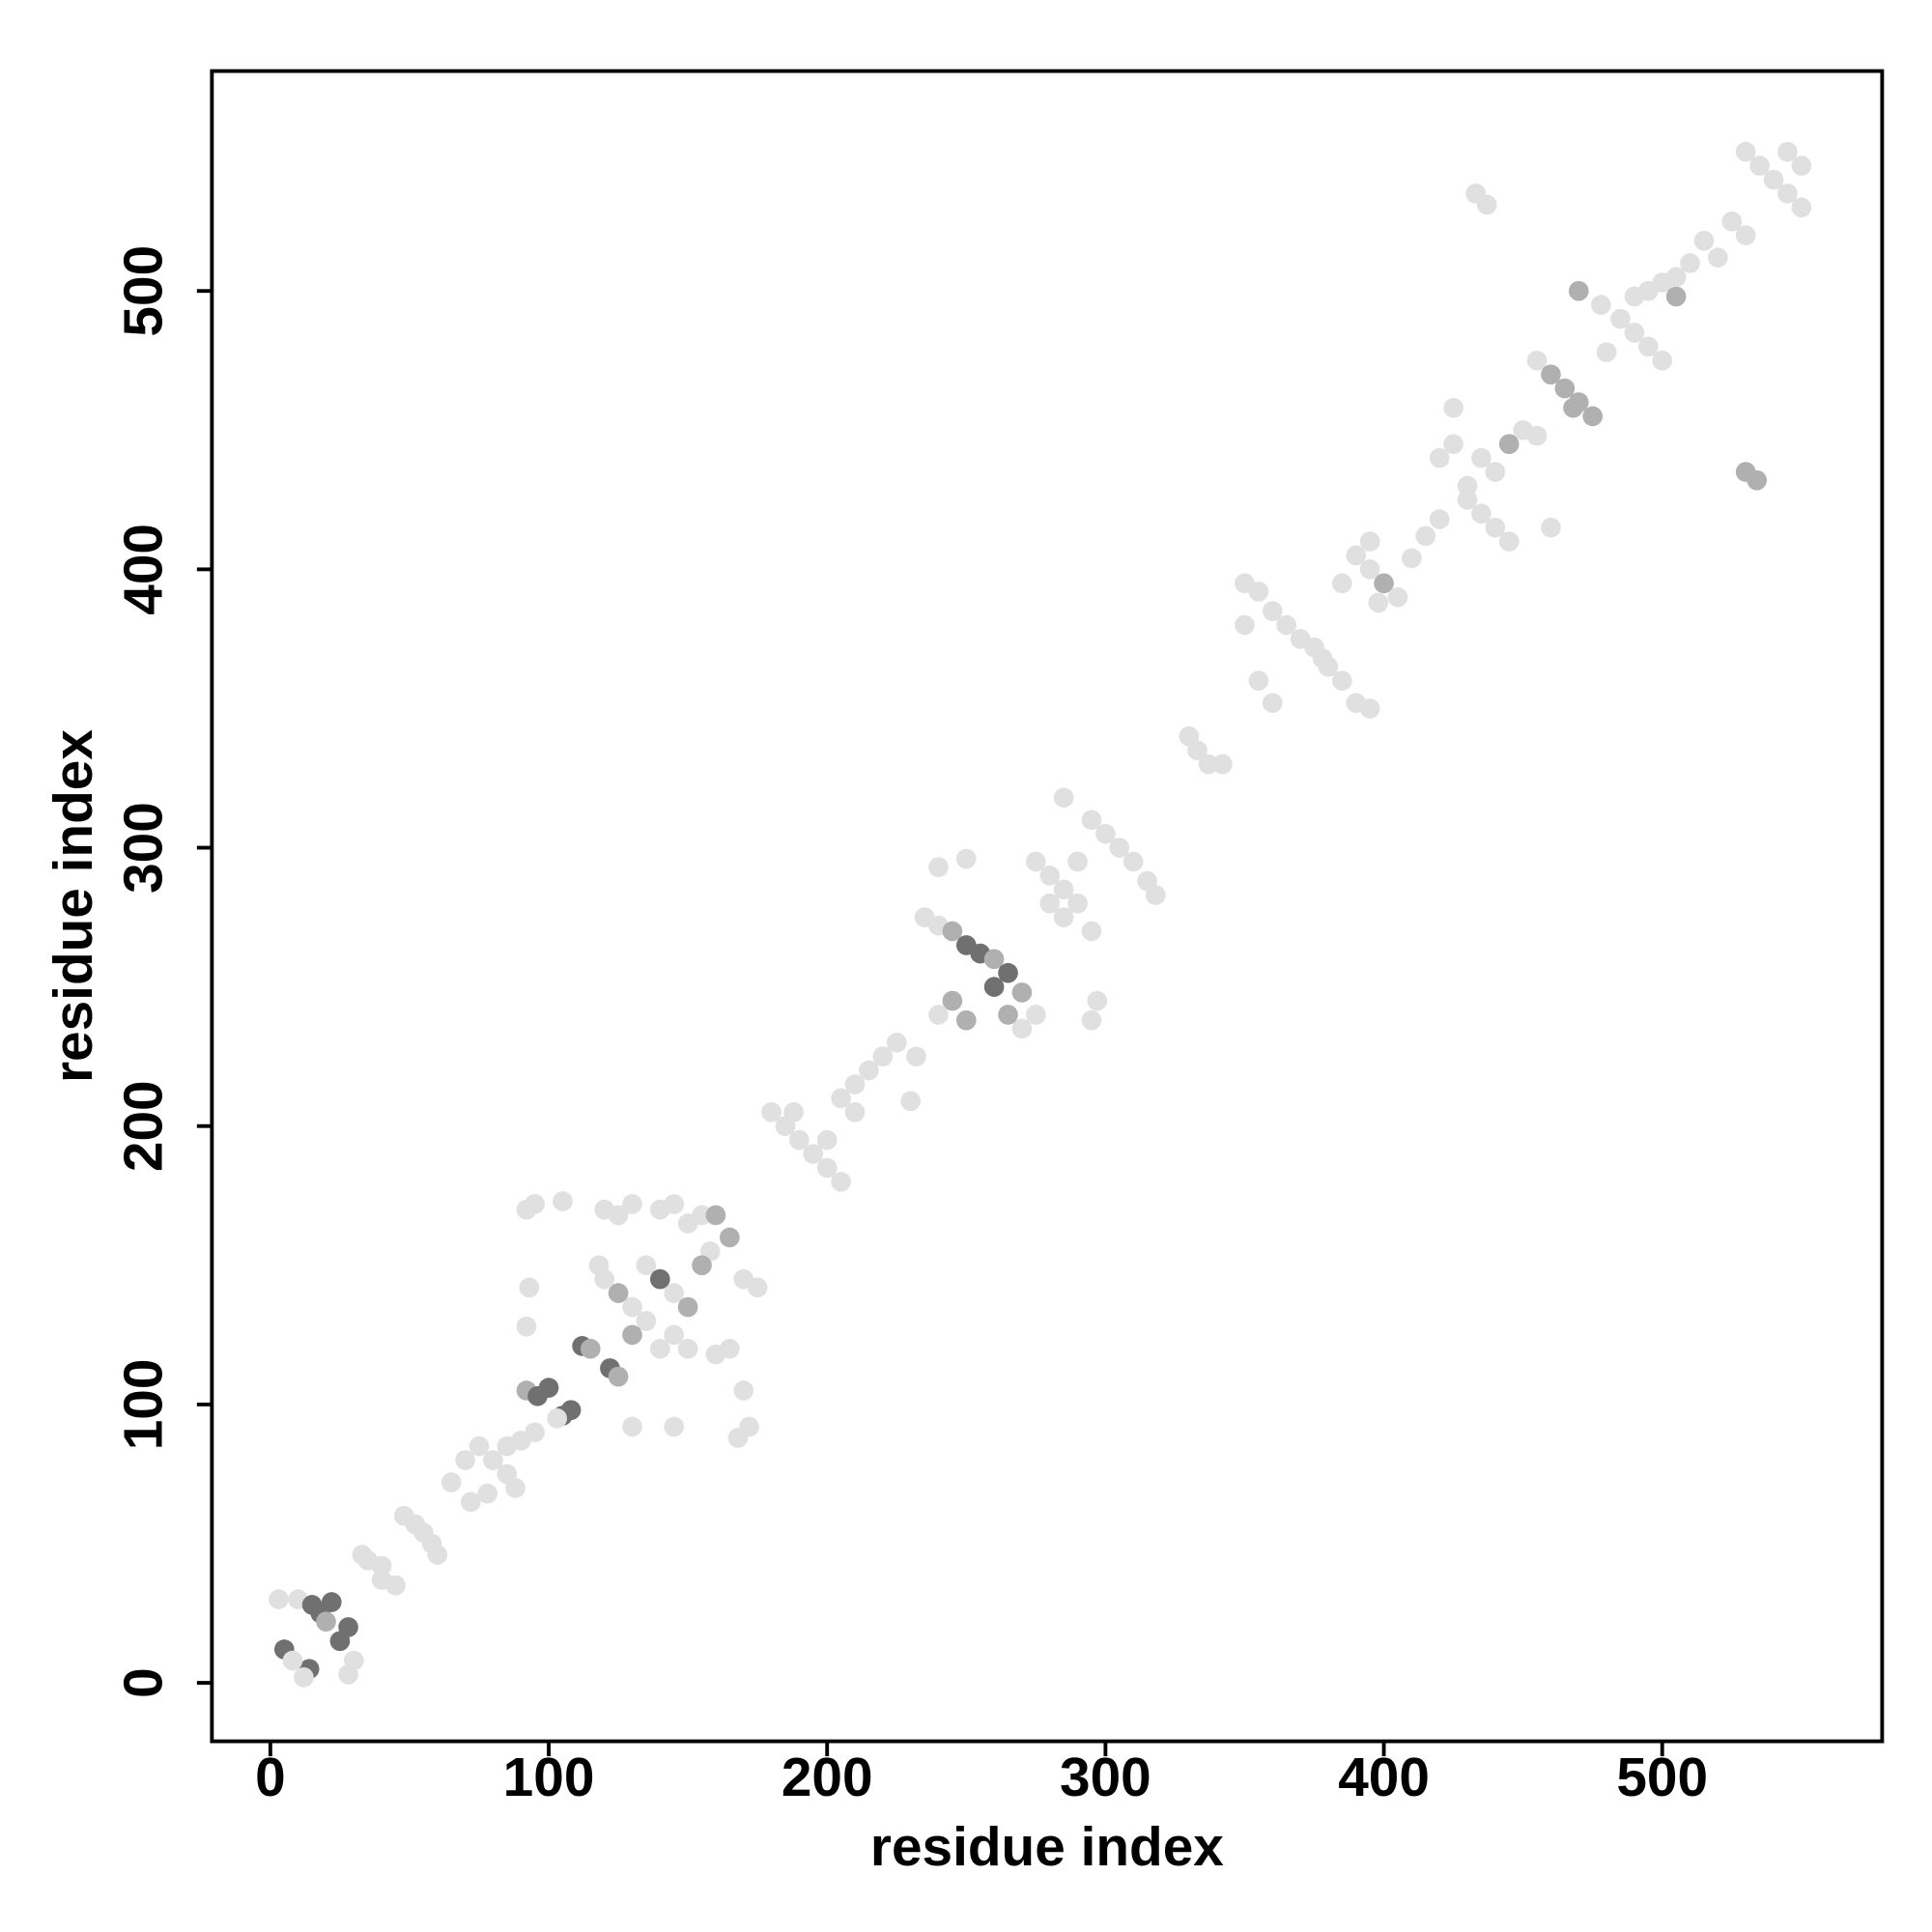  What do you see at coordinates (73, 906) in the screenshot?
I see `y-axis-label: residue index` at bounding box center [73, 906].